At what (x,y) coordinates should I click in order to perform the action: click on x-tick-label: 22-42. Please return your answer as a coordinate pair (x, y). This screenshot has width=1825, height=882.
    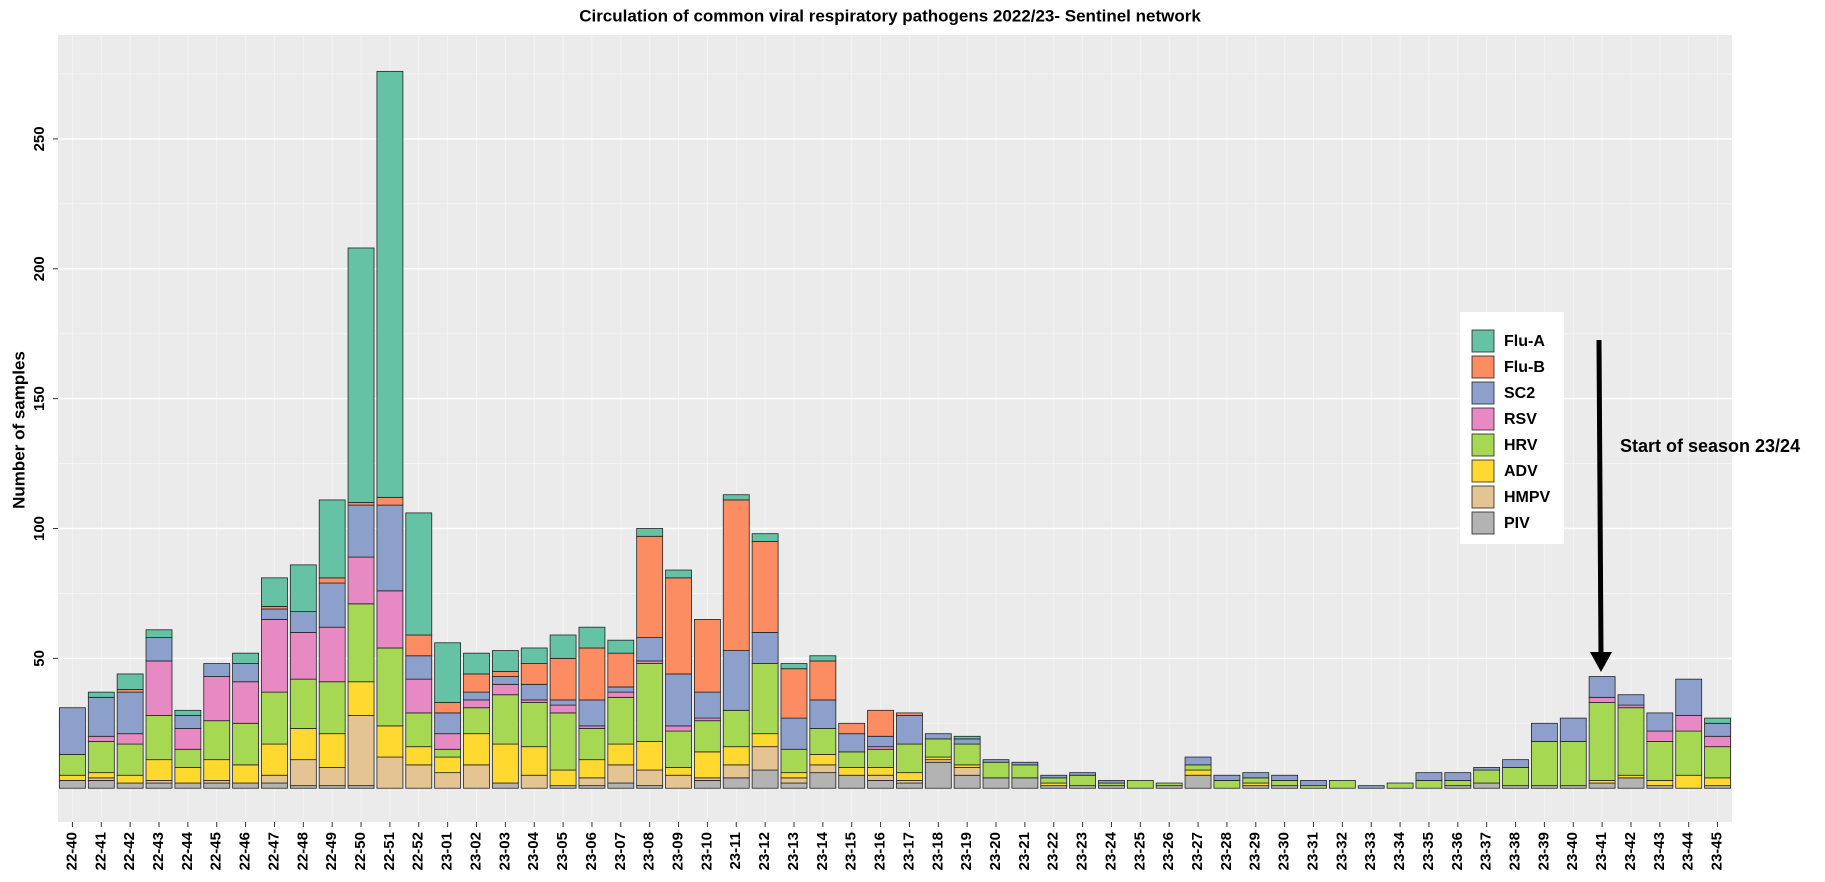
    Looking at the image, I should click on (129, 851).